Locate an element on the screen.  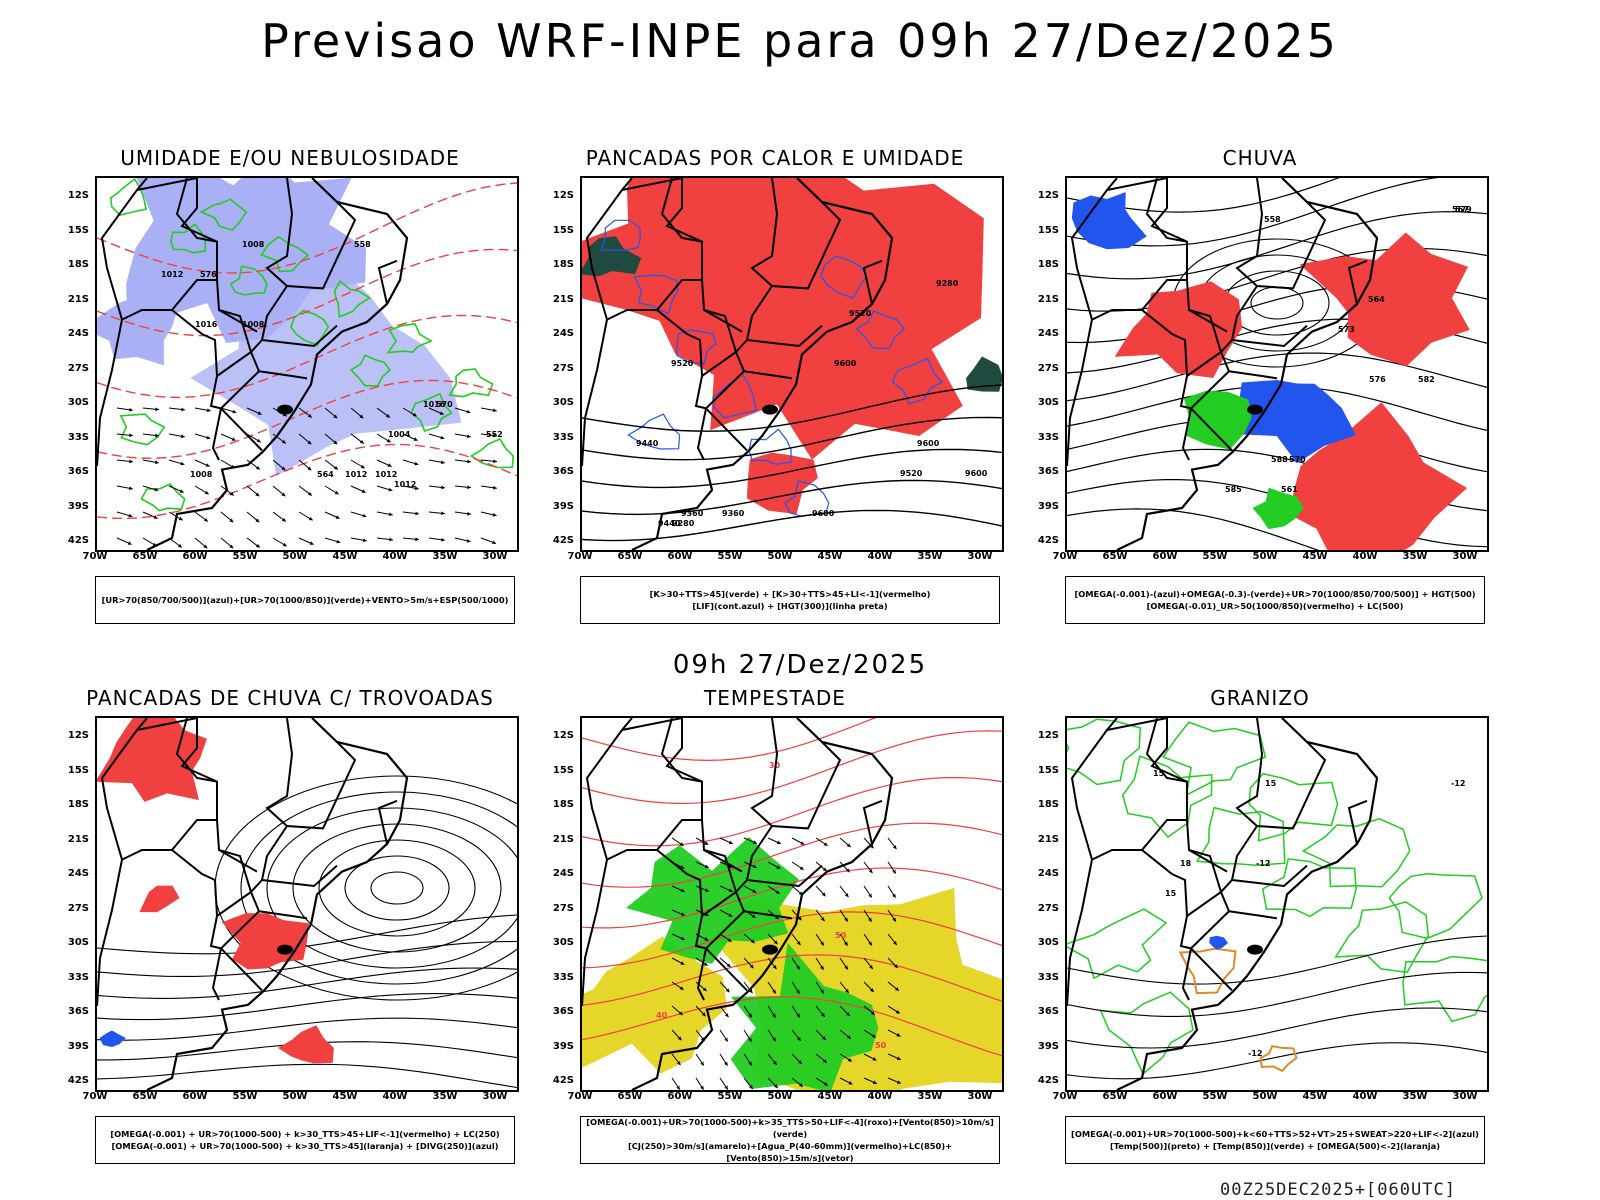
contour-label: 588 is located at coordinates (1279, 459).